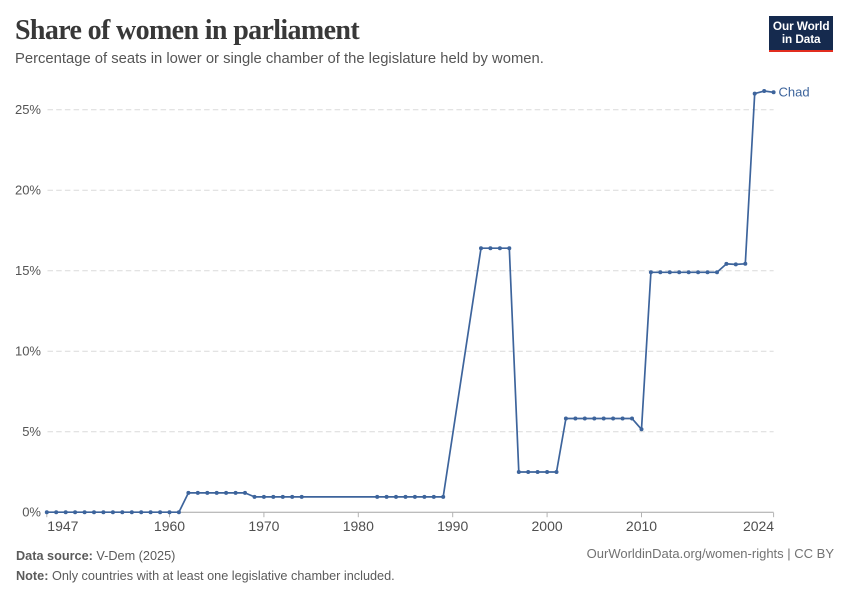 This screenshot has width=850, height=600. What do you see at coordinates (358, 526) in the screenshot?
I see `svg-text: 1980` at bounding box center [358, 526].